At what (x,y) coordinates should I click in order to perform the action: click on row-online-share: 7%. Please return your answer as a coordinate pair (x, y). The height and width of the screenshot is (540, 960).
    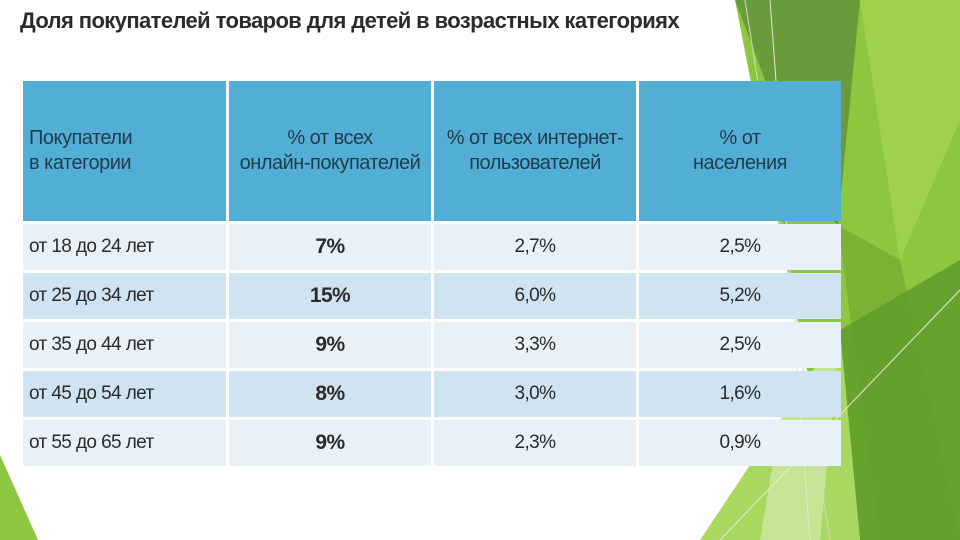
    Looking at the image, I should click on (330, 247).